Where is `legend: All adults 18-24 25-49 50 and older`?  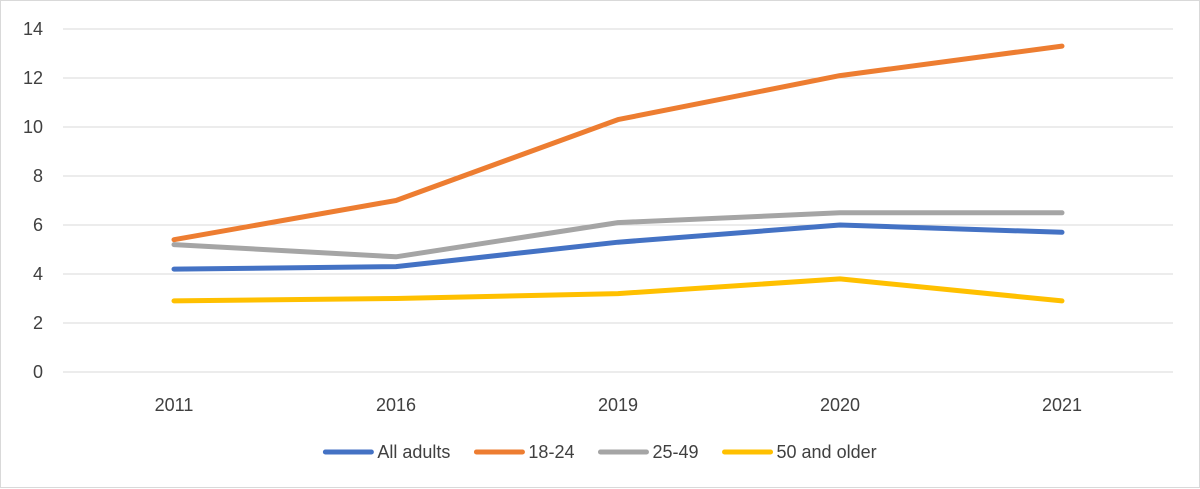
legend: All adults 18-24 25-49 50 and older is located at coordinates (599, 452).